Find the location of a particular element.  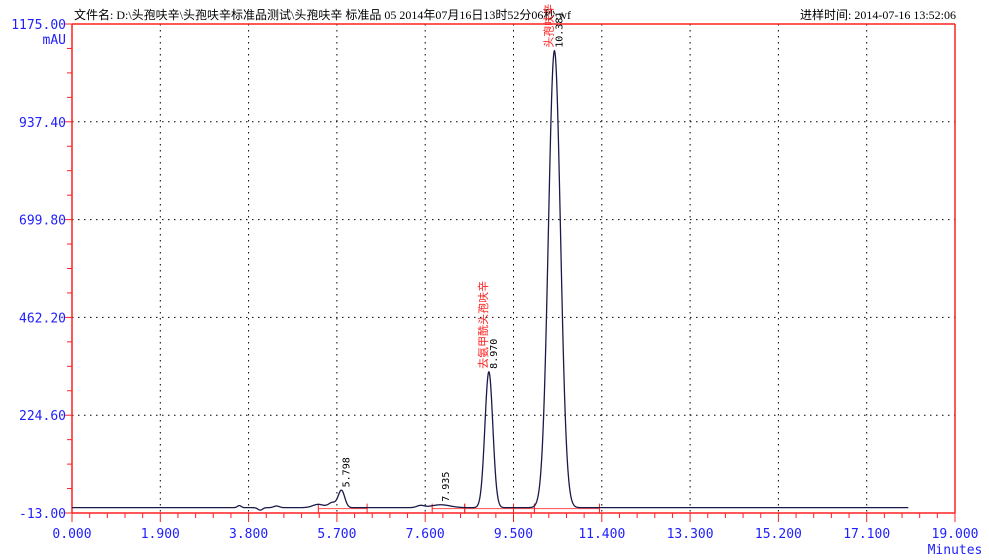

x-tick-label: 3.800 is located at coordinates (248, 534).